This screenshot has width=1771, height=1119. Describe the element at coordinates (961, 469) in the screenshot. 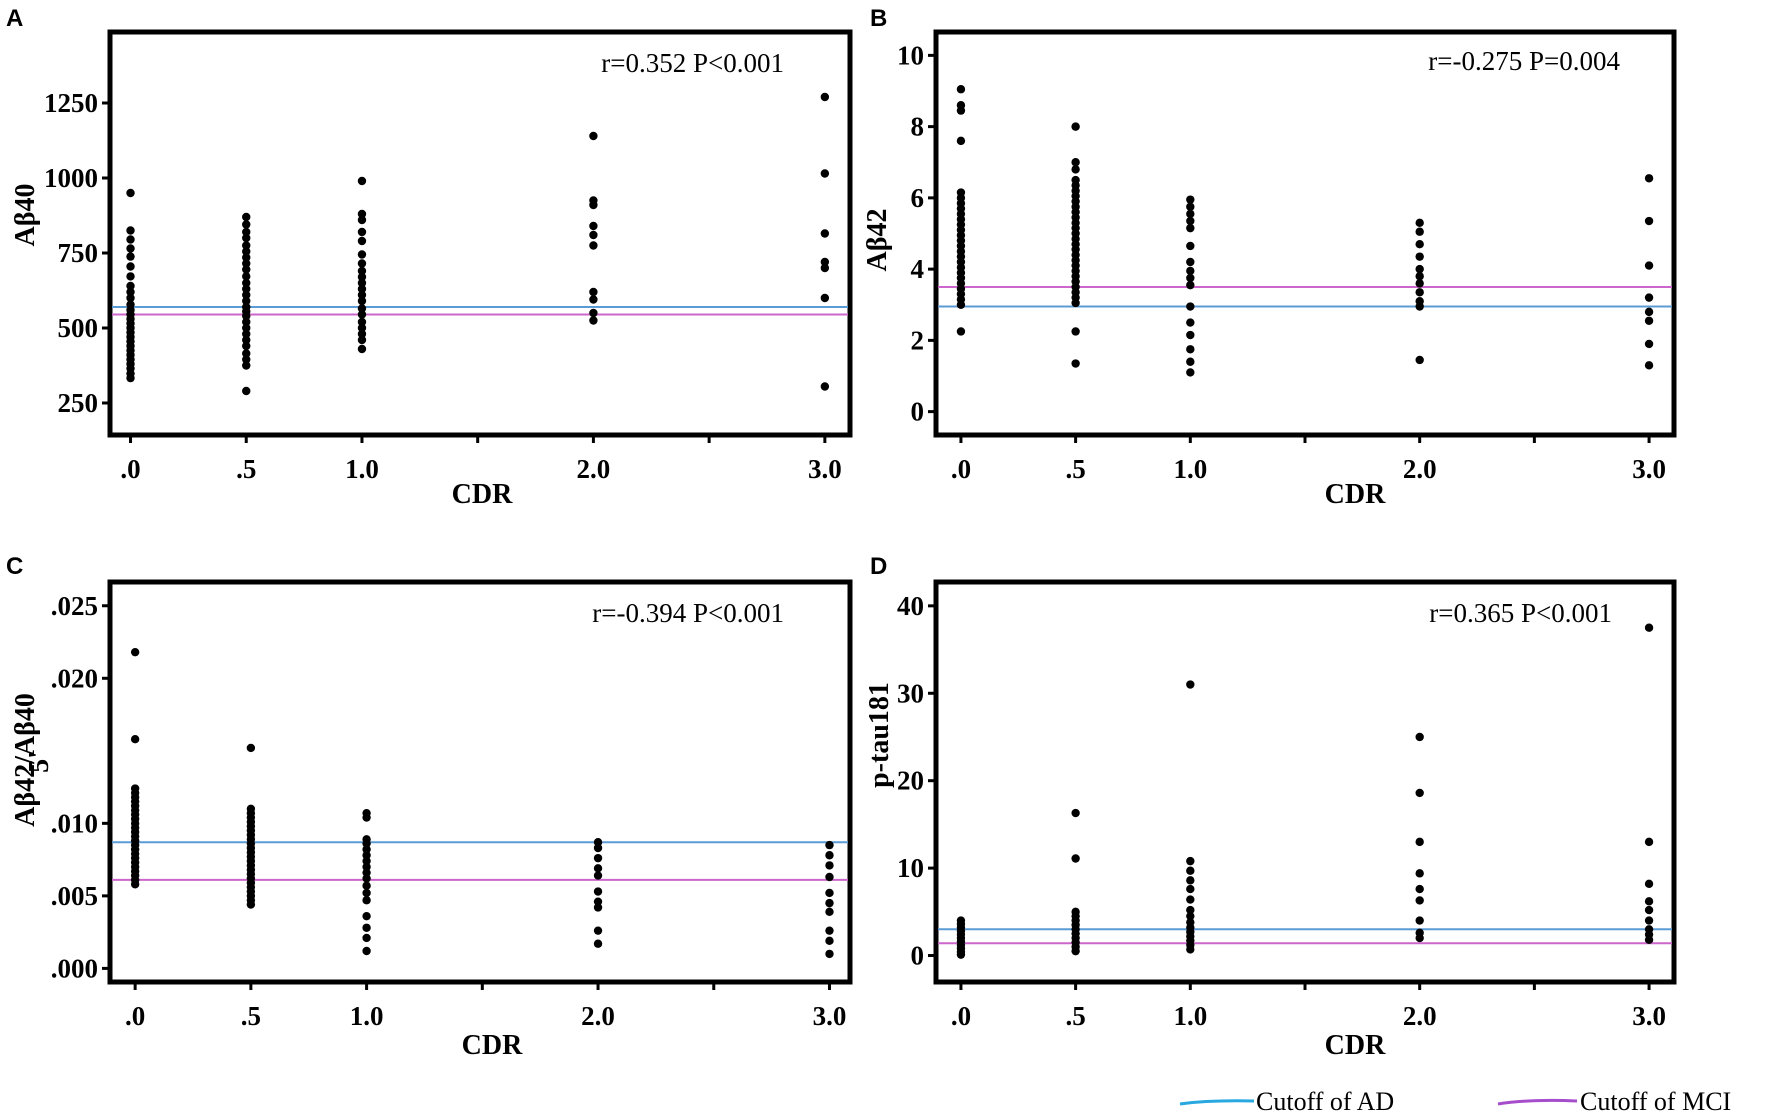

I see `x-tick-label-b-0: .0` at that location.